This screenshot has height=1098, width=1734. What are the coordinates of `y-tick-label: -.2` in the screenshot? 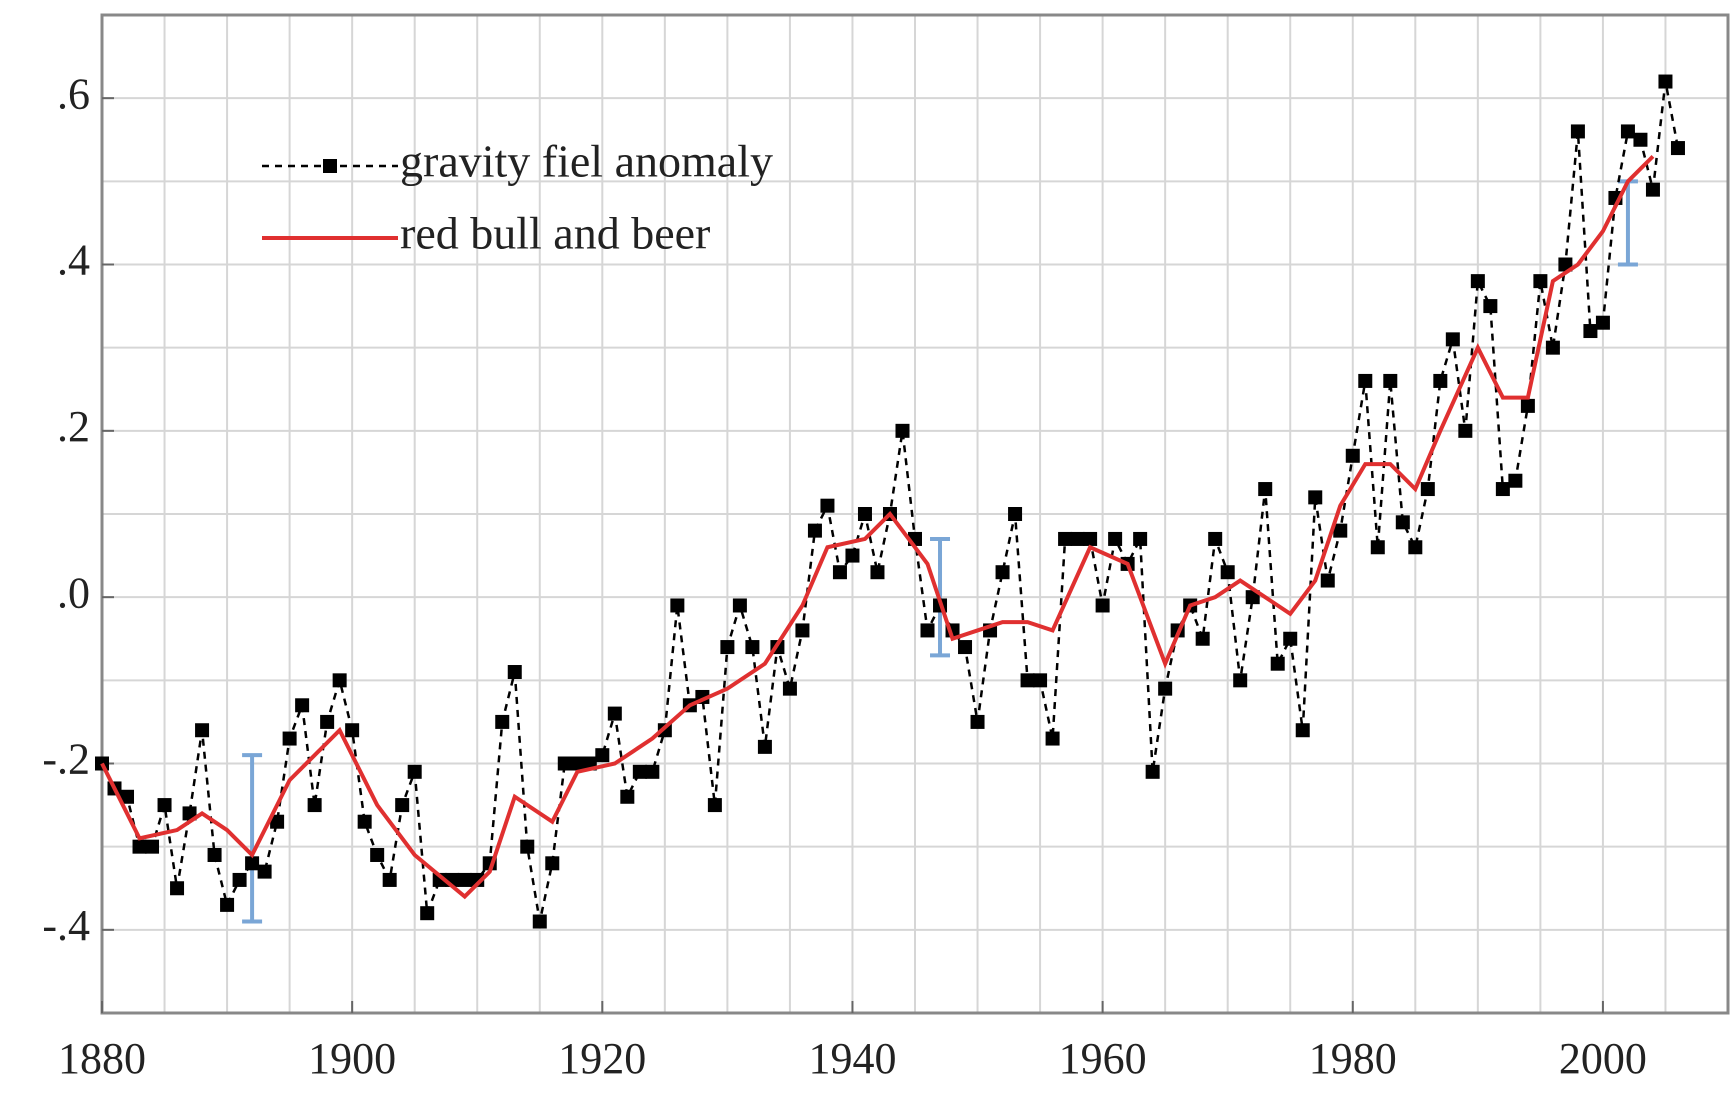 It's located at (66, 759).